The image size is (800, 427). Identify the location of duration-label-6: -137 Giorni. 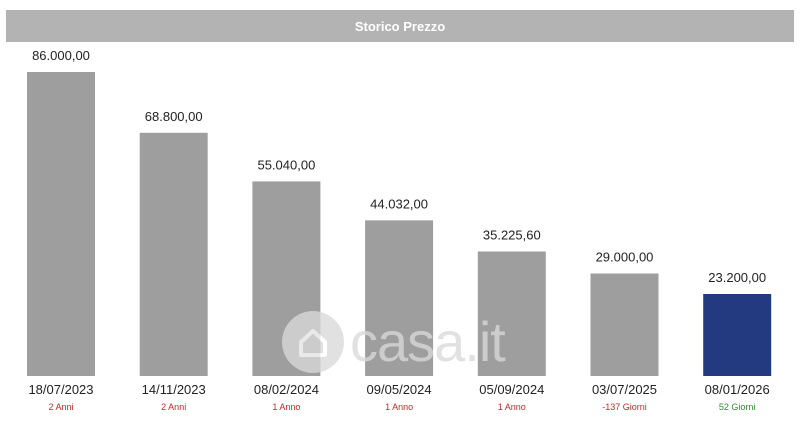
(624, 407).